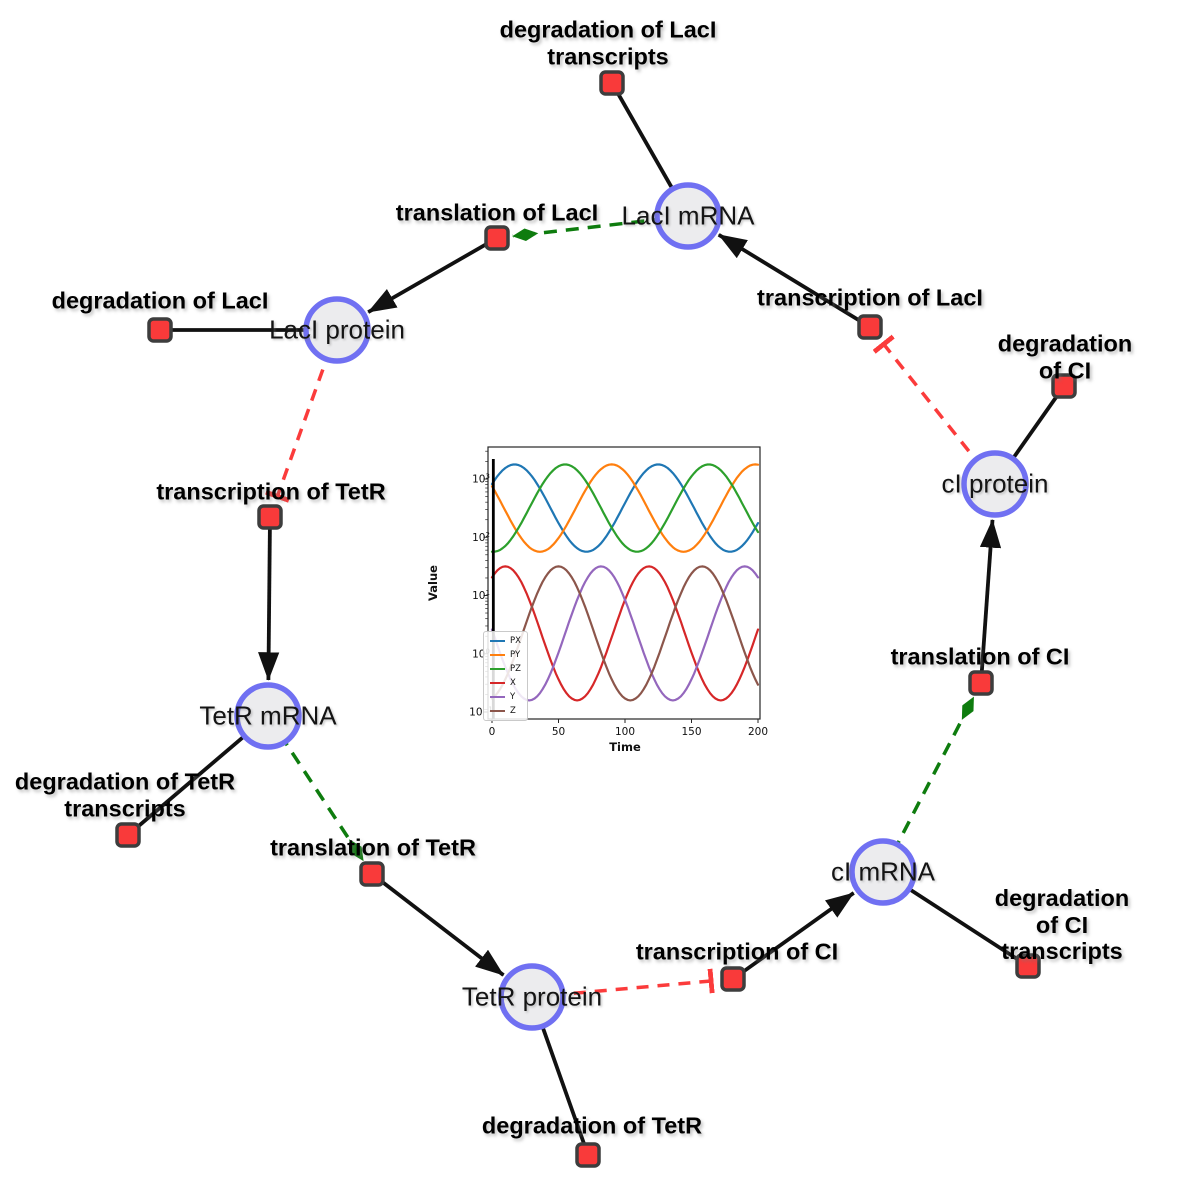 This screenshot has height=1200, width=1189. Describe the element at coordinates (1028, 966) in the screenshot. I see `reaction-node-deg_ci_tr` at that location.